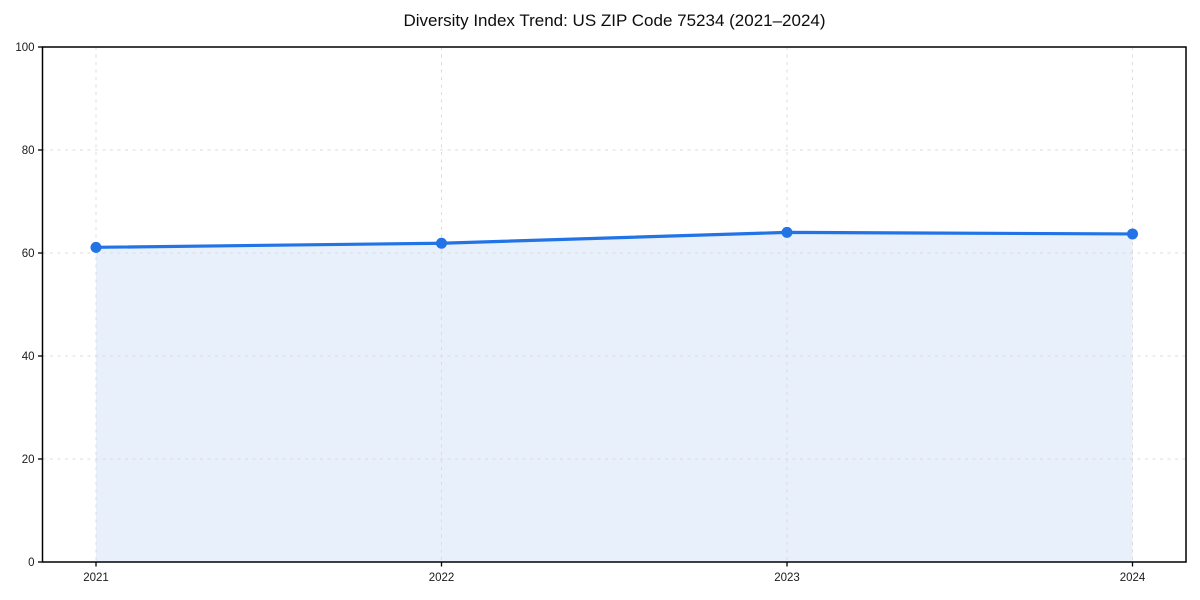 The width and height of the screenshot is (1200, 600). What do you see at coordinates (31, 563) in the screenshot?
I see `y-tick-label: 0` at bounding box center [31, 563].